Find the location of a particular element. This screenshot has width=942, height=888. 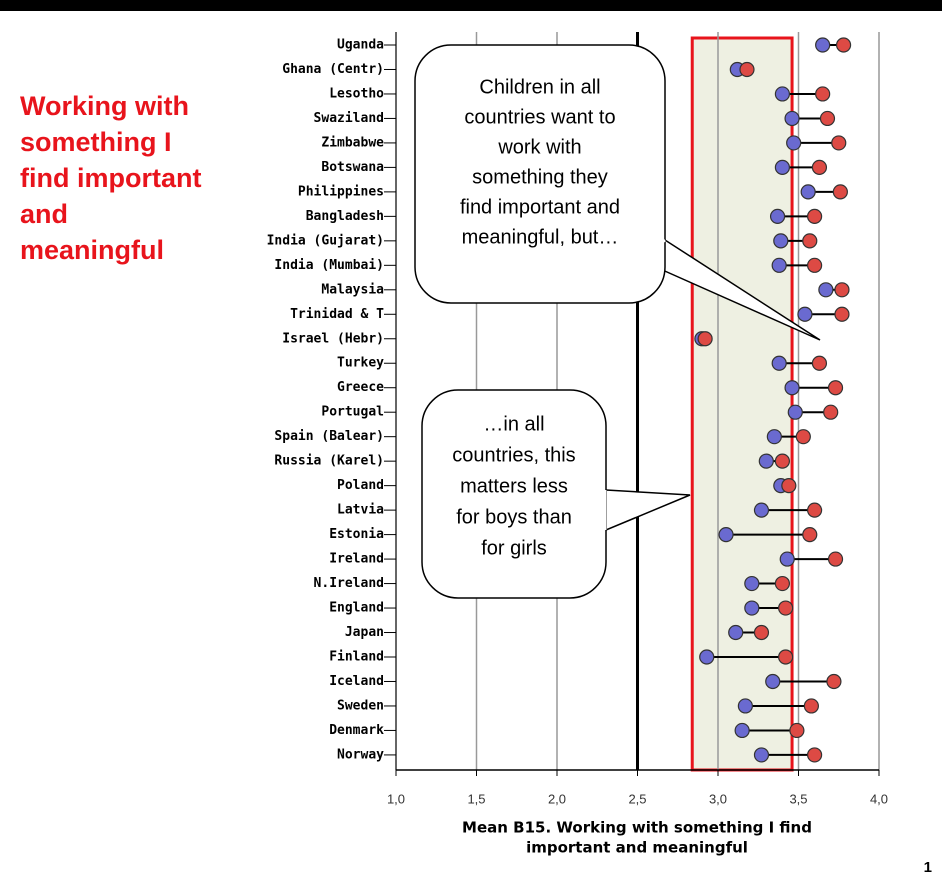

y-tick-label: Ghana (Centr) is located at coordinates (333, 69).